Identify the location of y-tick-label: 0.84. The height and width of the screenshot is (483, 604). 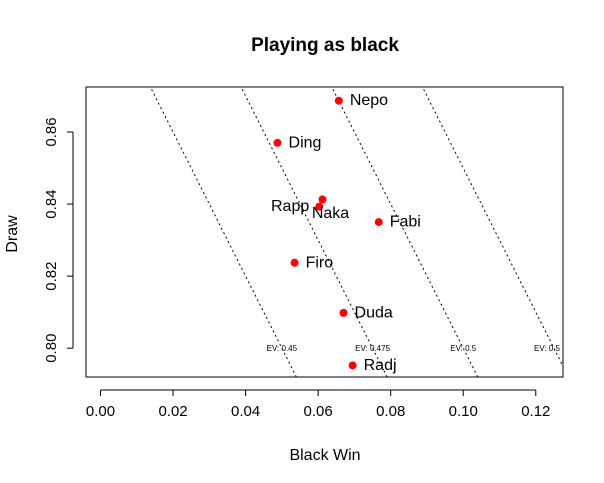
(51, 203).